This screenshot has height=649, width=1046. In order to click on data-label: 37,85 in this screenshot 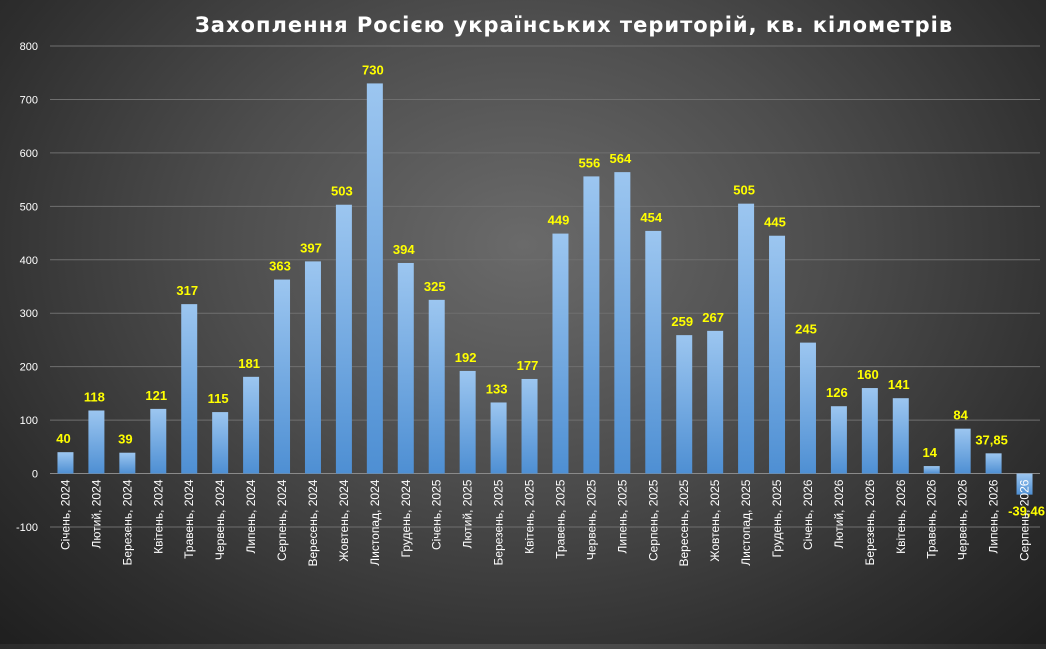, I will do `click(991, 439)`.